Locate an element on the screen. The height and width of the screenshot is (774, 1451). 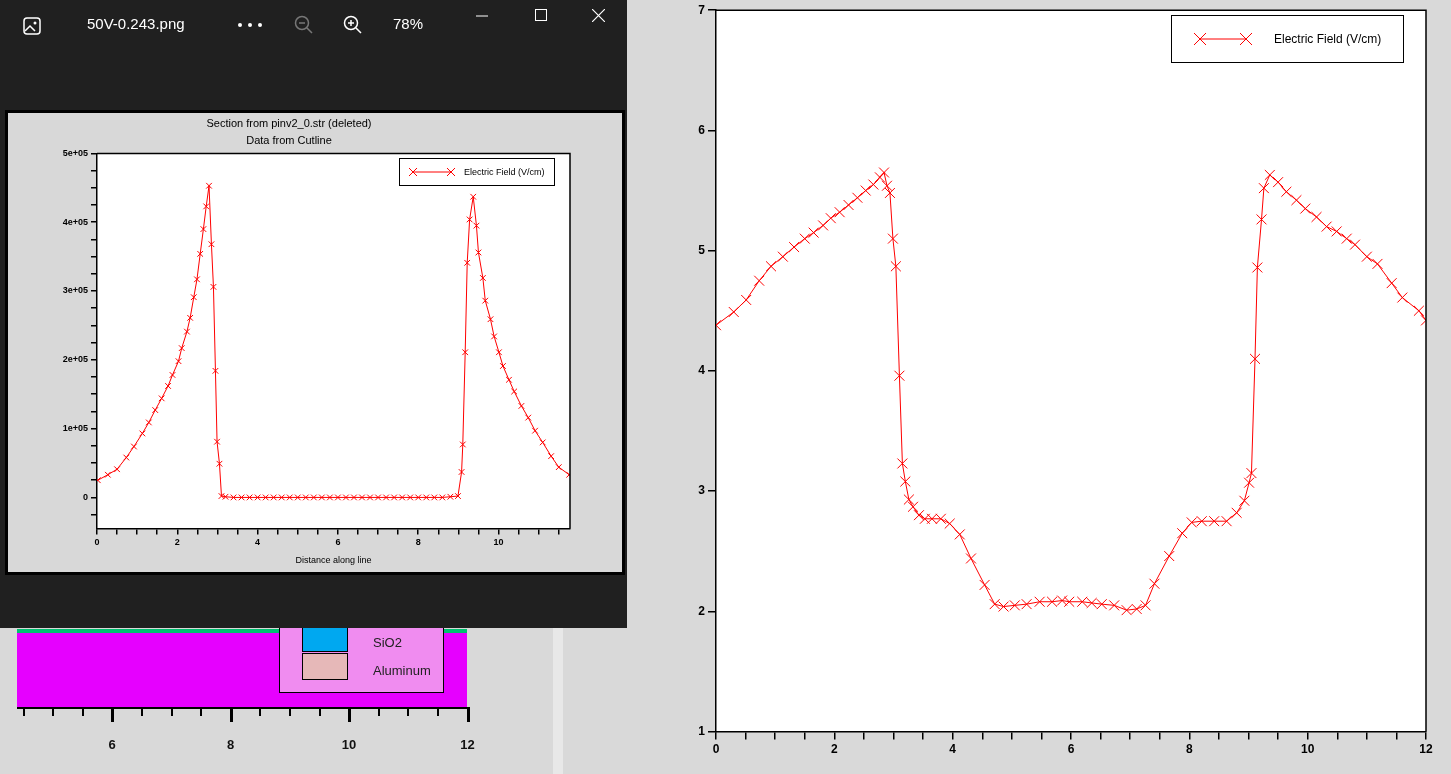
y-tick-label: 5e+05 is located at coordinates (75, 152).